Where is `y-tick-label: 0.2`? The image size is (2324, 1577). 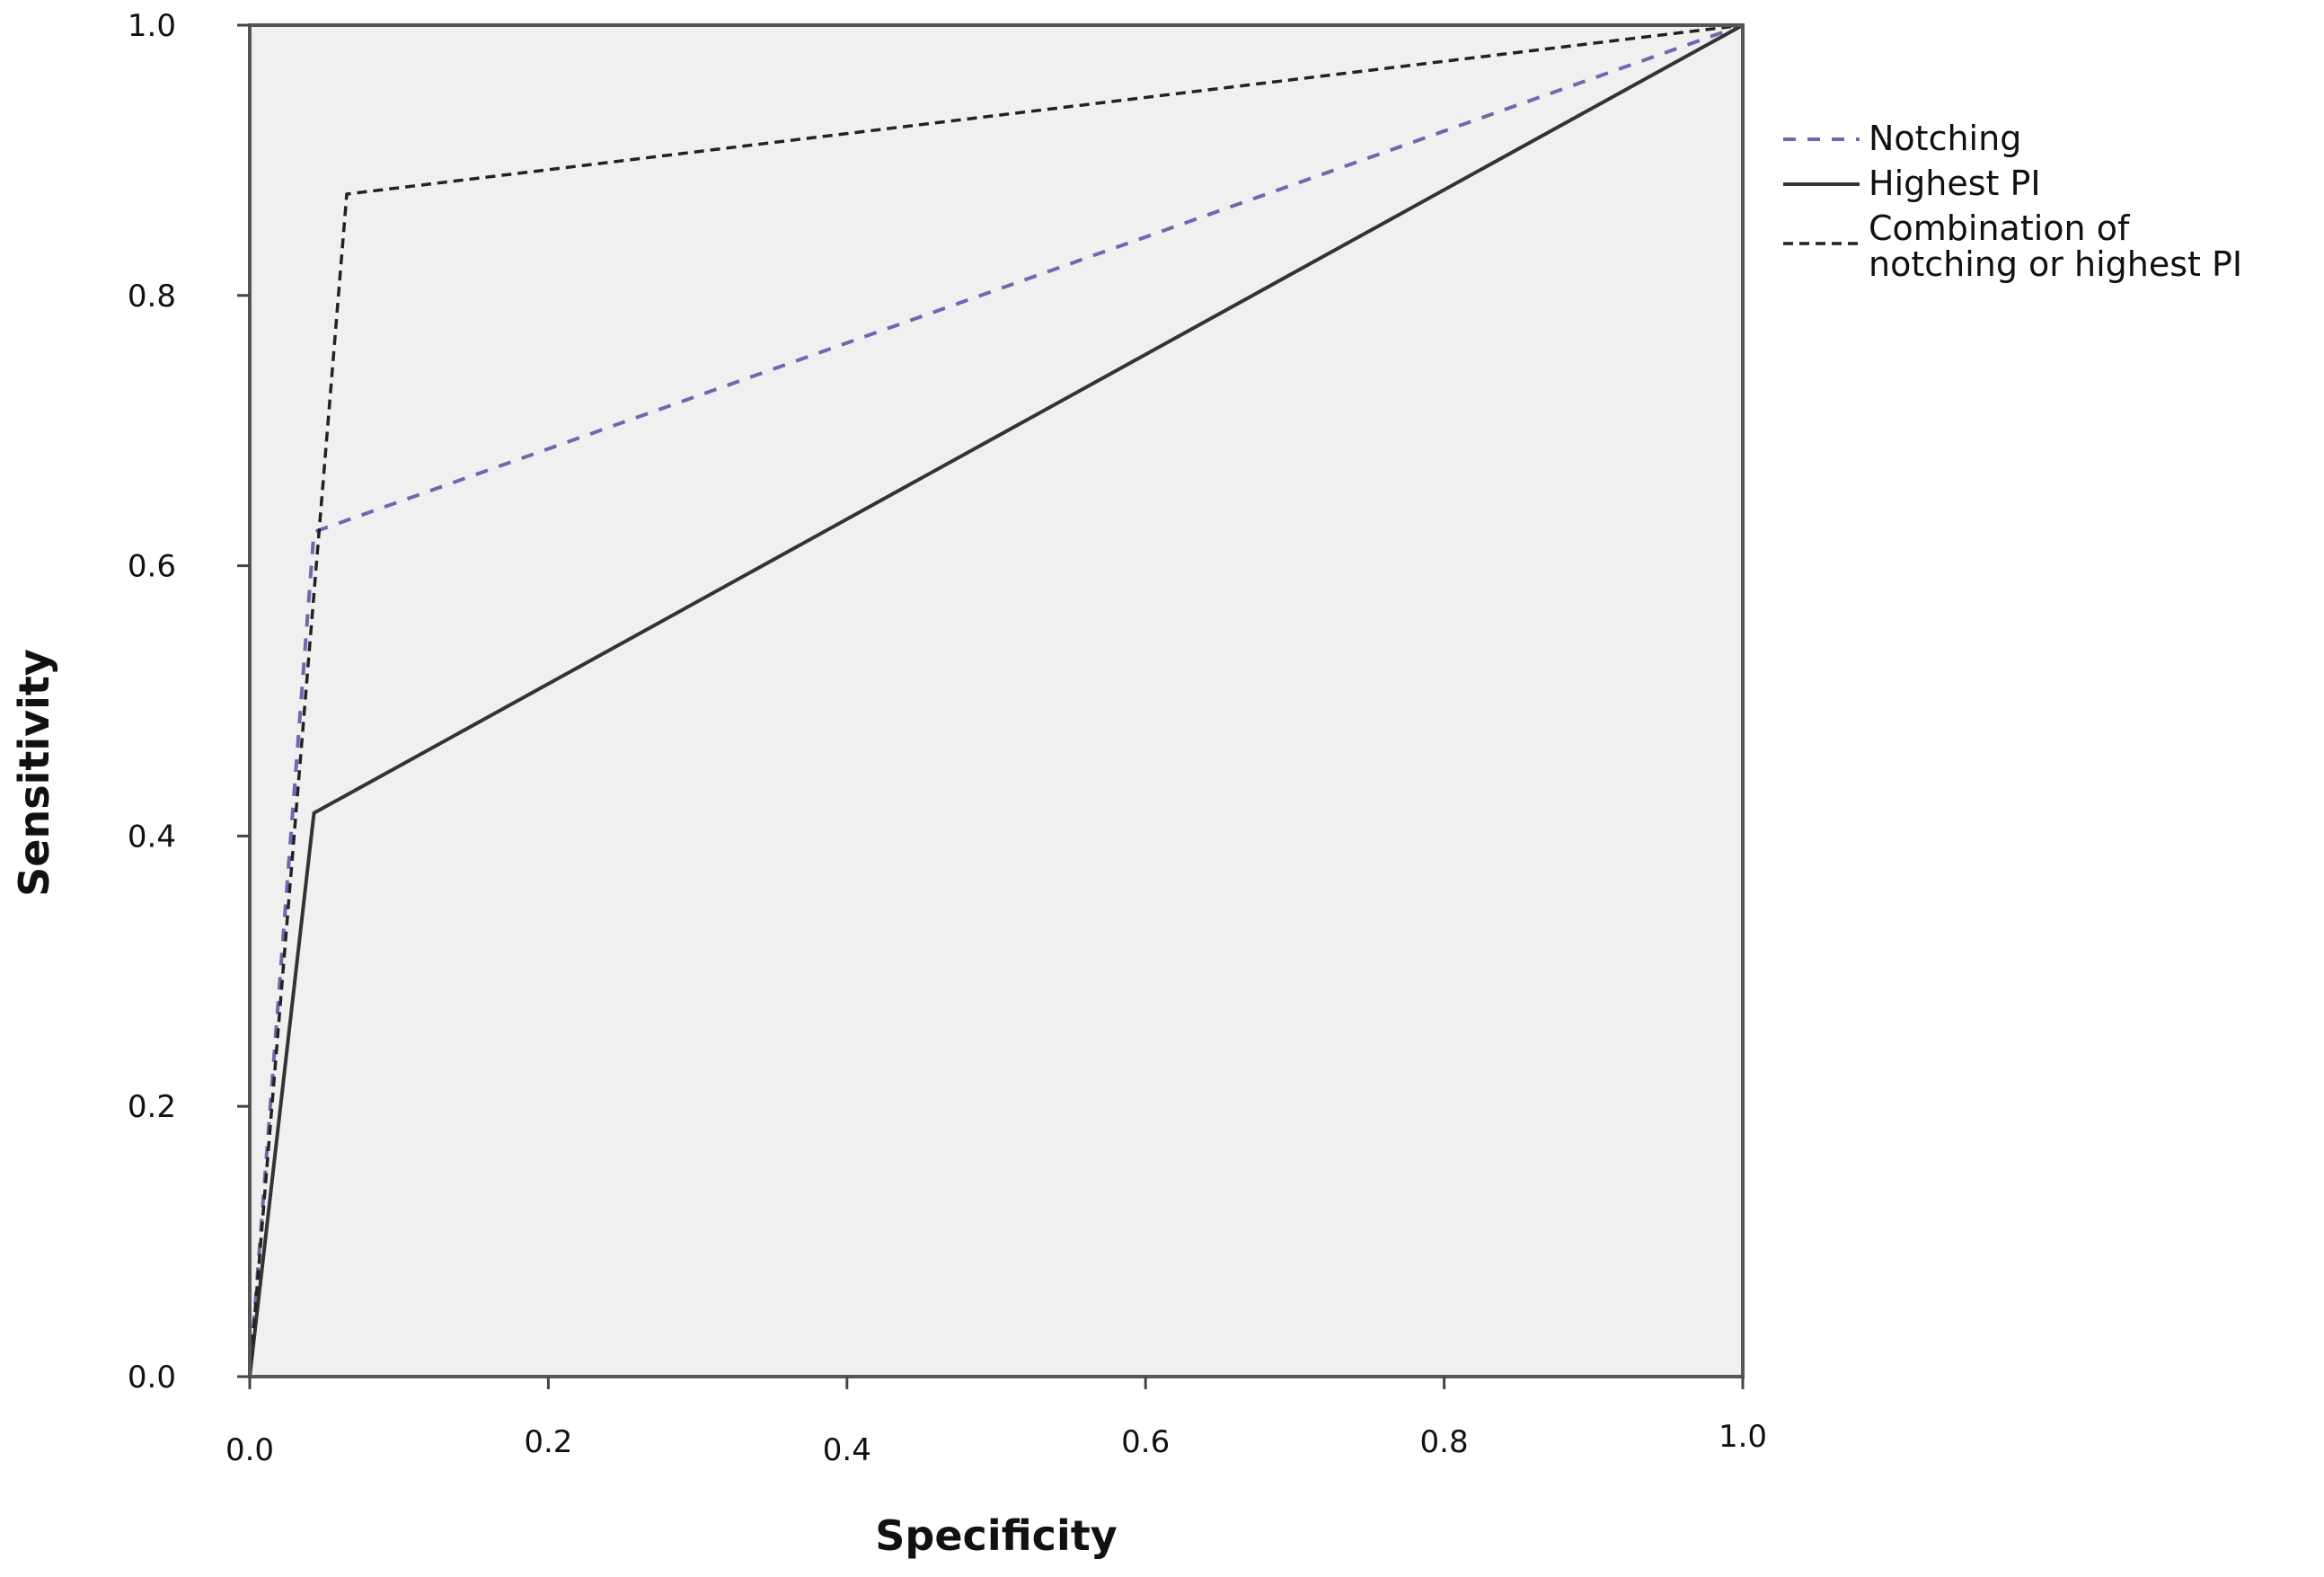 y-tick-label: 0.2 is located at coordinates (152, 1107).